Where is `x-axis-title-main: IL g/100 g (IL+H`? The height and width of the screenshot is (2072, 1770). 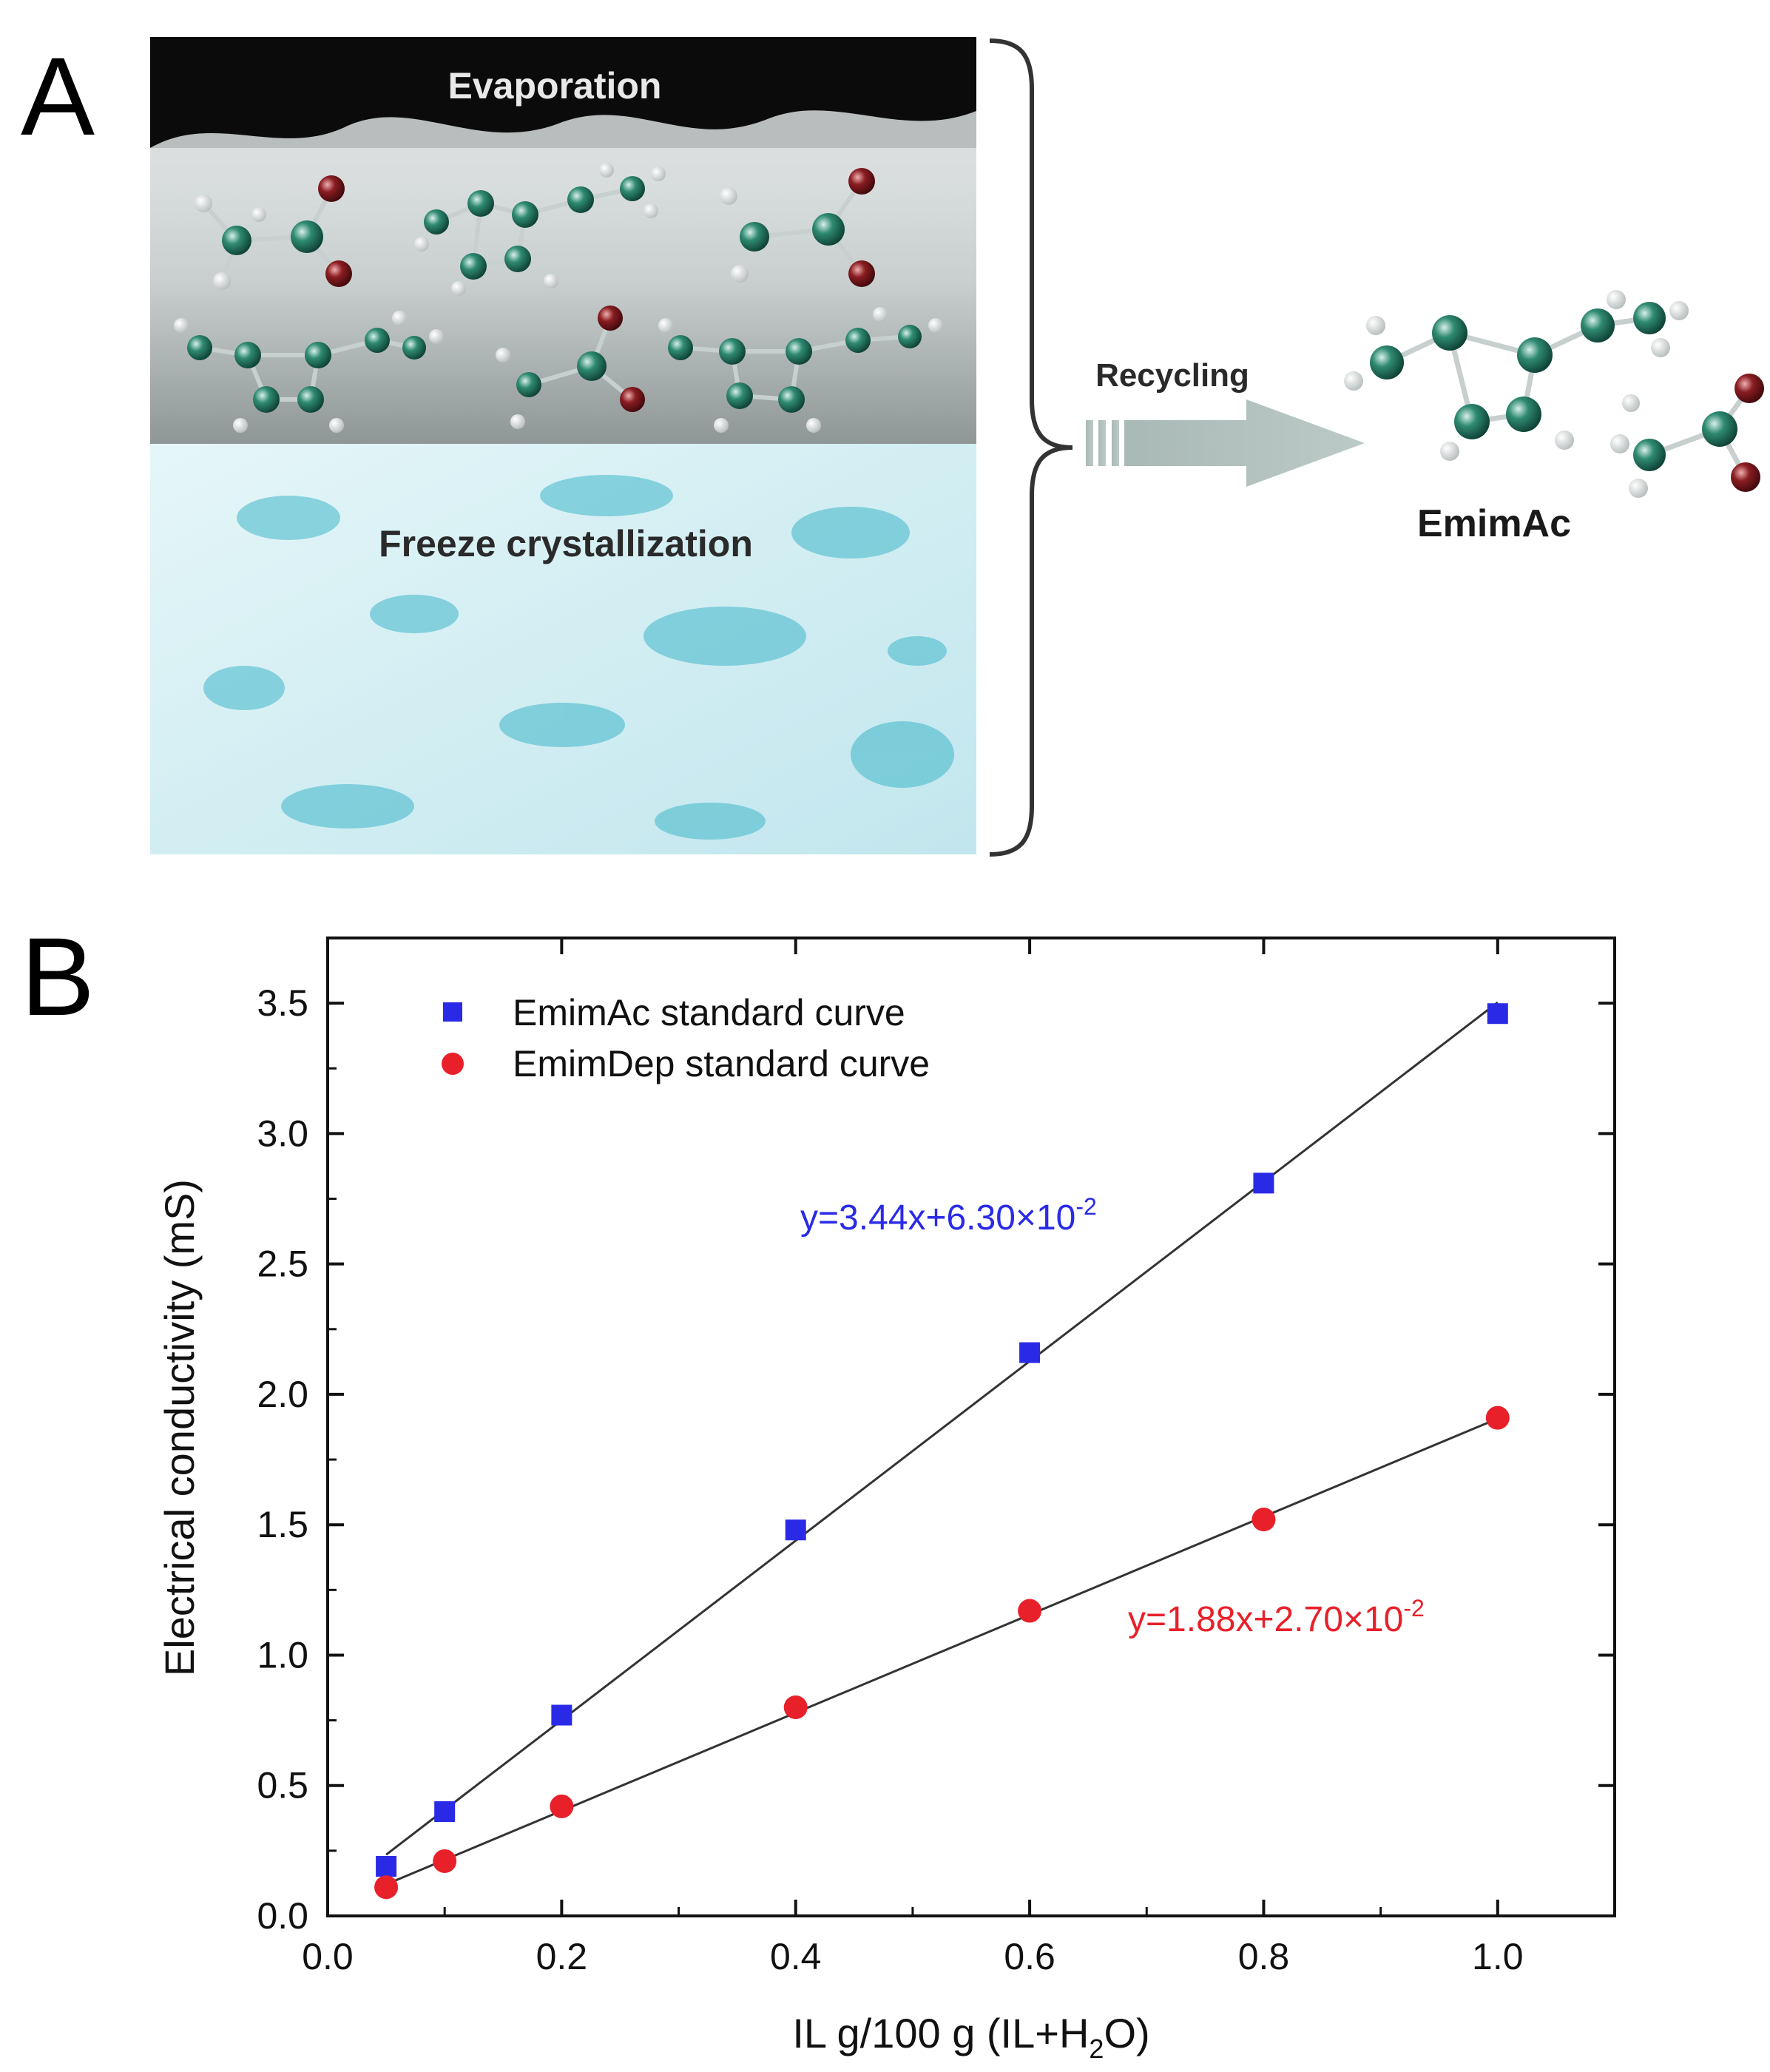 x-axis-title-main: IL g/100 g (IL+H is located at coordinates (940, 2033).